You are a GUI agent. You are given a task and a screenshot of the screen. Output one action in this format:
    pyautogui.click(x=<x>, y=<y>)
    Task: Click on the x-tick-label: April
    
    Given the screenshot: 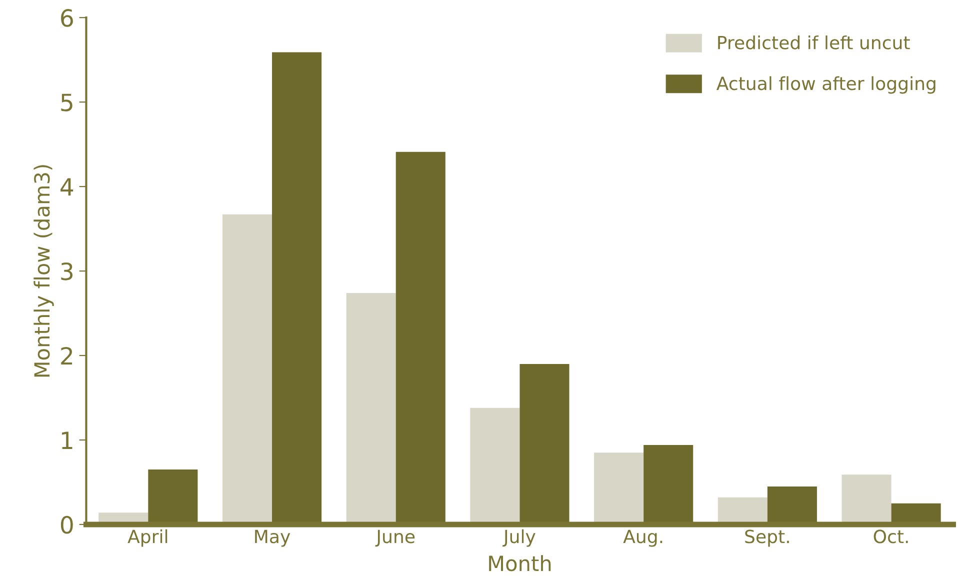 What is the action you would take?
    pyautogui.click(x=148, y=538)
    